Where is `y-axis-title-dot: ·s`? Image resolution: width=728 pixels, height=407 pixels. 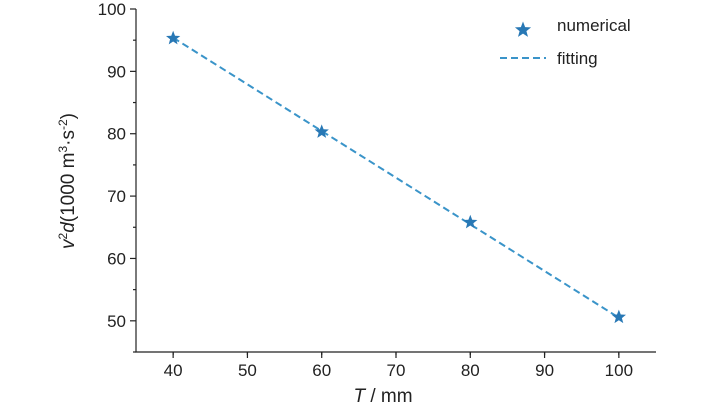 y-axis-title-dot: ·s is located at coordinates (68, 138).